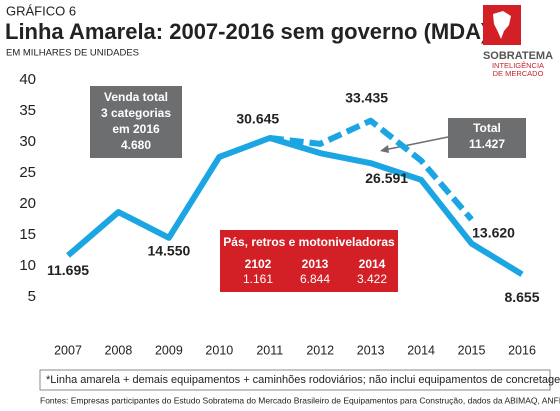  Describe the element at coordinates (384, 149) in the screenshot. I see `total-arrowhead` at that location.